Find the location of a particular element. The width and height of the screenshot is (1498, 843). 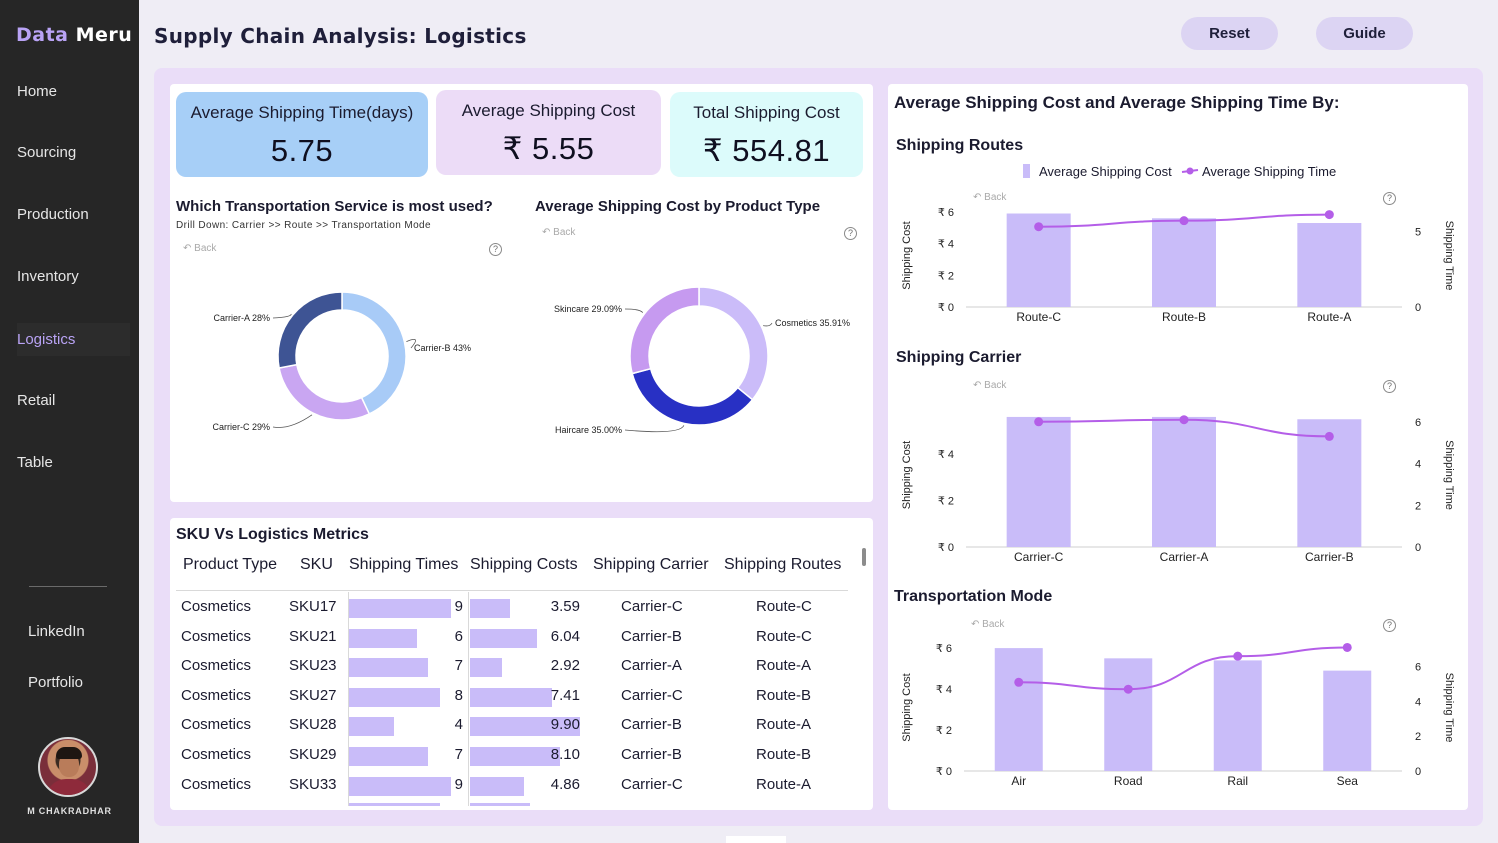

cell-shipping-cost: 6.04 is located at coordinates (565, 636).